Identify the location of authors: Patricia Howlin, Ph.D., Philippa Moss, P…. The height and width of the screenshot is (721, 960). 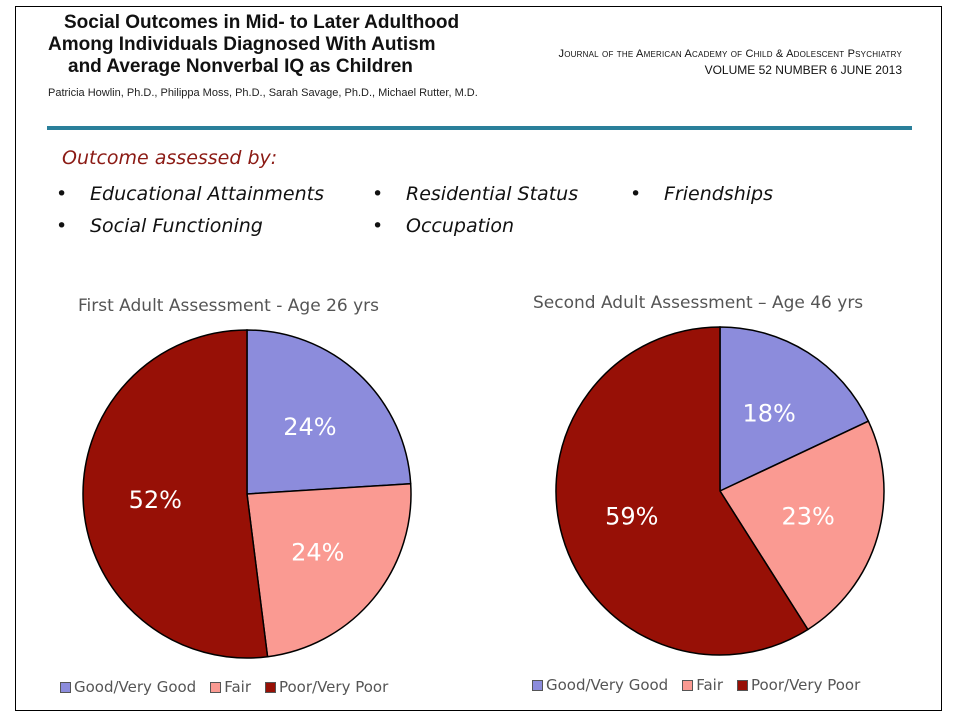
(263, 93).